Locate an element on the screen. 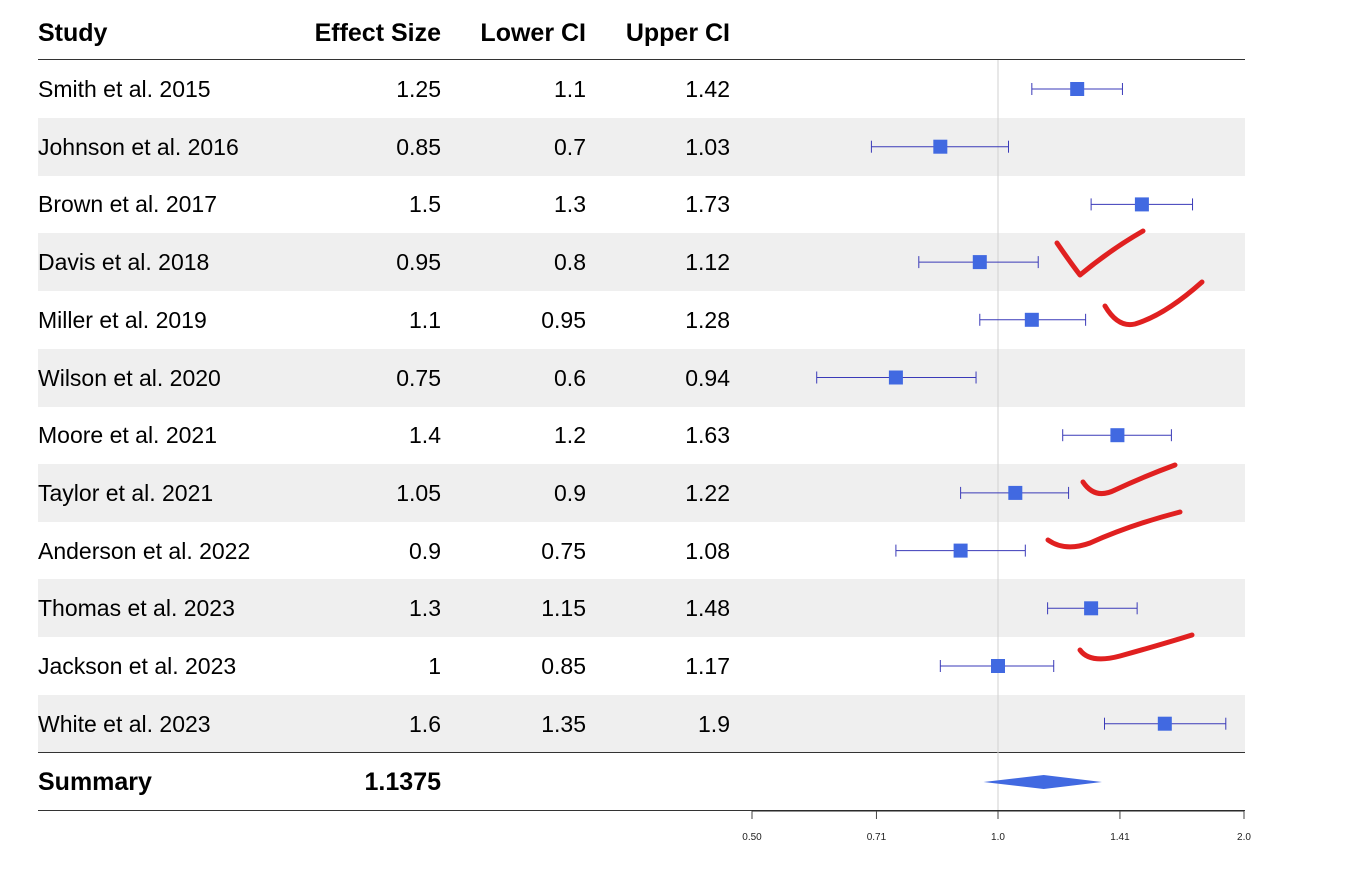 The height and width of the screenshot is (891, 1345). upper-ci: 0.94 is located at coordinates (707, 377).